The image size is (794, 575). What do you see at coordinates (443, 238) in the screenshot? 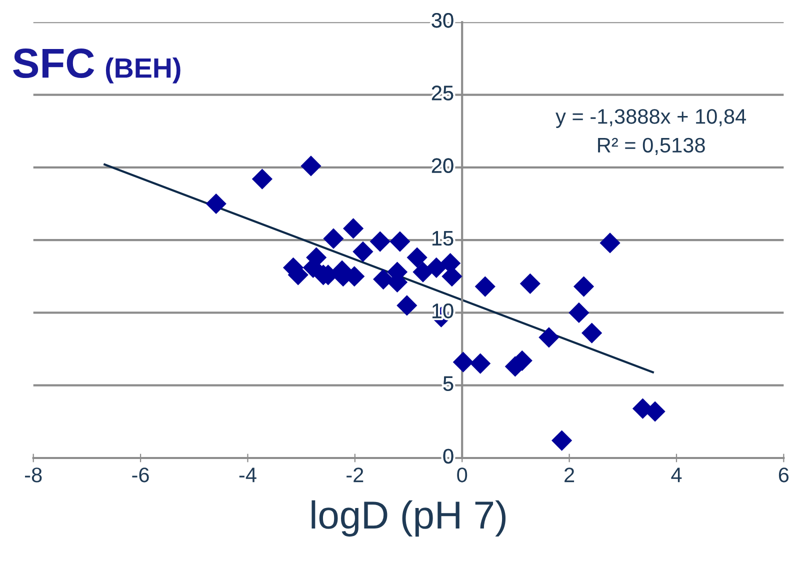
I see `y-tick-label: 15` at bounding box center [443, 238].